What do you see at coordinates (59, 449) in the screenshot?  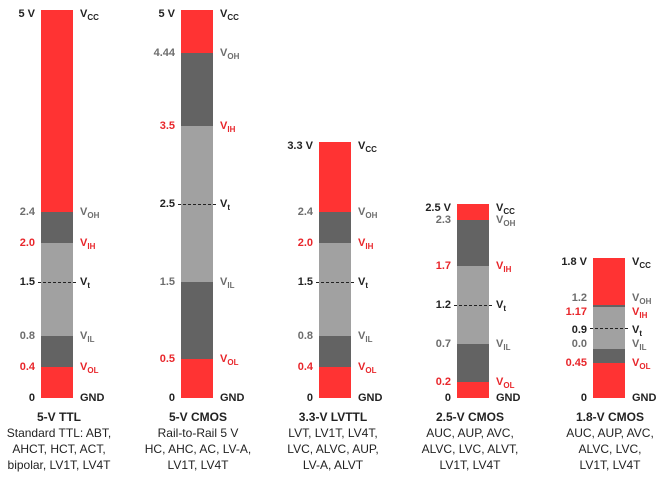 I see `column-device-list-line: AHCT, HCT, ACT,` at bounding box center [59, 449].